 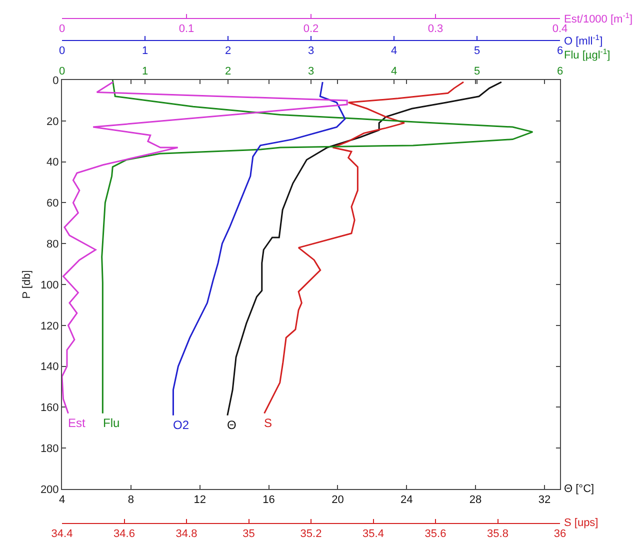 I want to click on x-tick-label: 32, so click(x=544, y=500).